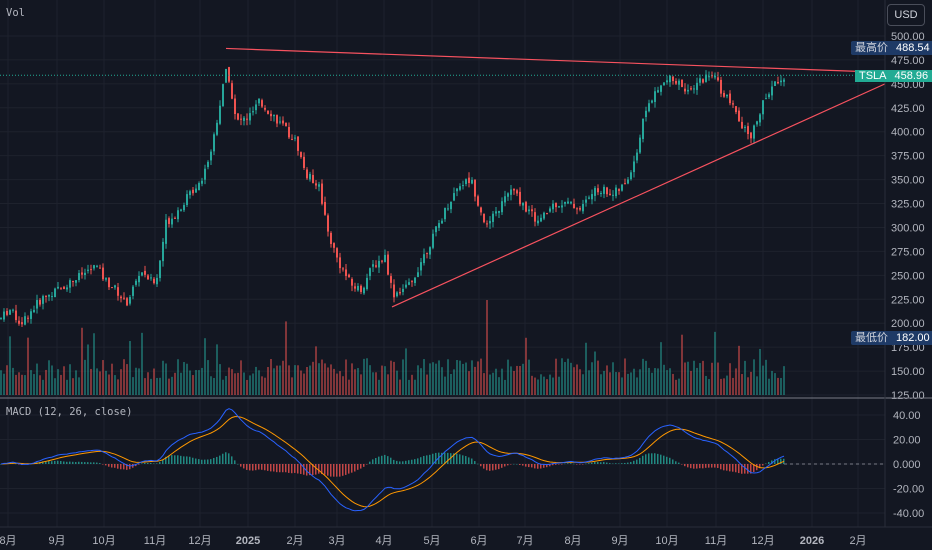  I want to click on all-time-high-tag: 最高价 488.54, so click(891, 48).